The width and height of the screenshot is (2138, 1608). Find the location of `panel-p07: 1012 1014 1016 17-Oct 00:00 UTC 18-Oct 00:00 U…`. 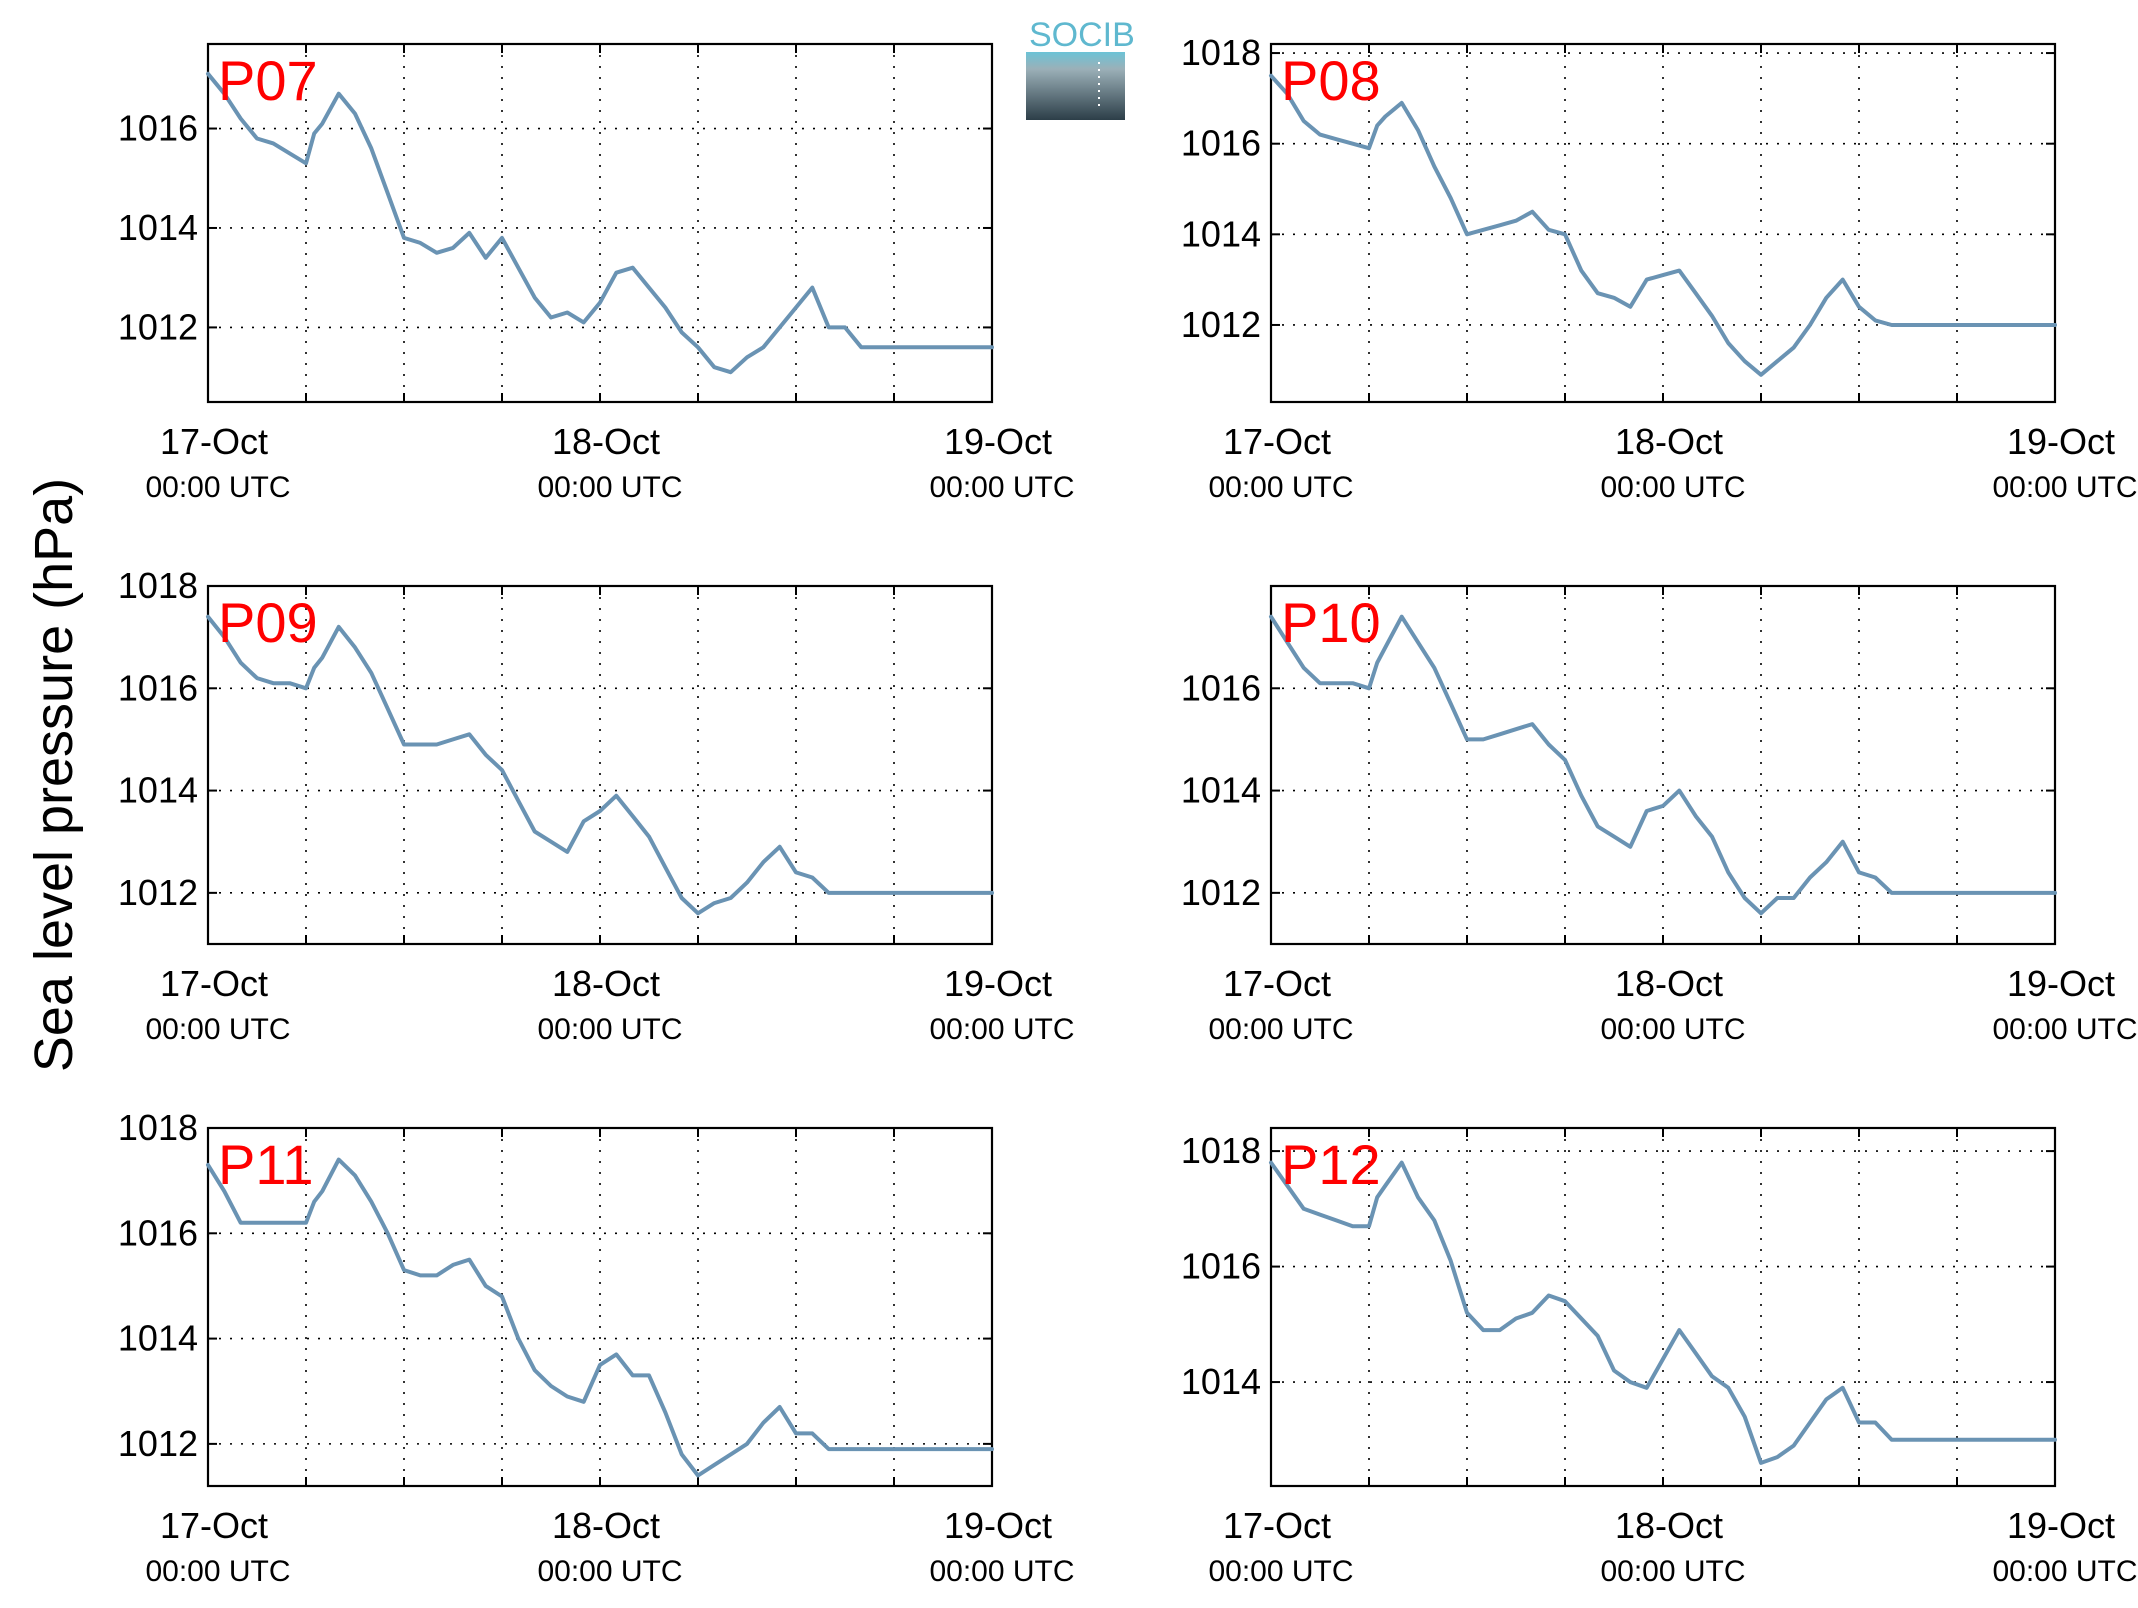

panel-p07: 1012 1014 1016 17-Oct 00:00 UTC 18-Oct 00:00 U… is located at coordinates (596, 273).